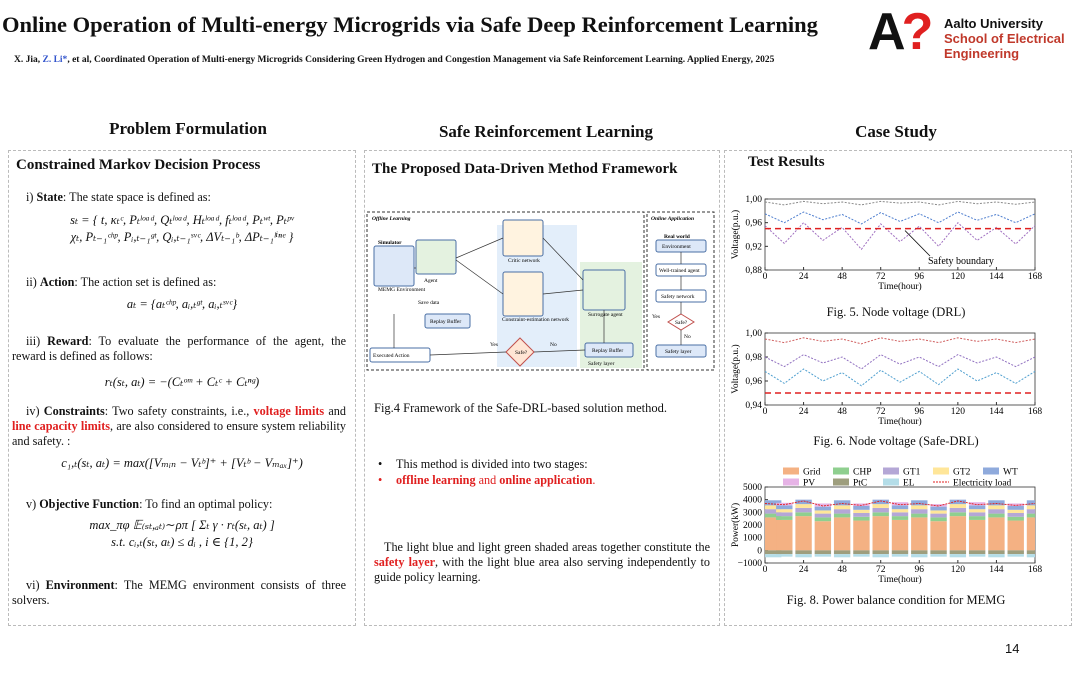  What do you see at coordinates (804, 277) in the screenshot?
I see `x-tick-label: 24` at bounding box center [804, 277].